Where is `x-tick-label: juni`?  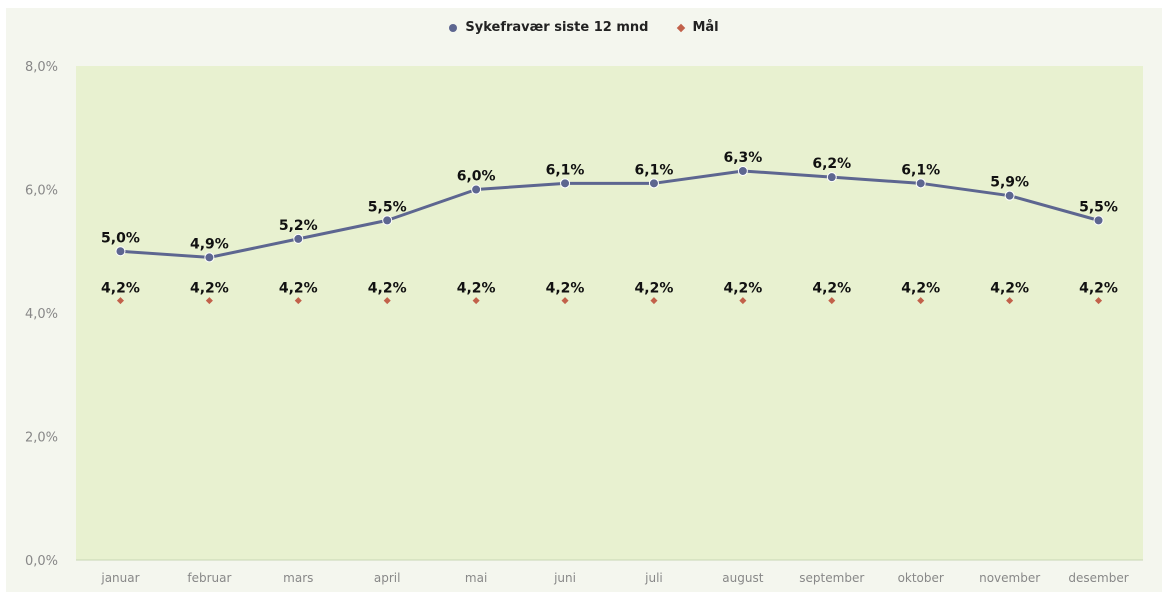 x-tick-label: juni is located at coordinates (564, 578).